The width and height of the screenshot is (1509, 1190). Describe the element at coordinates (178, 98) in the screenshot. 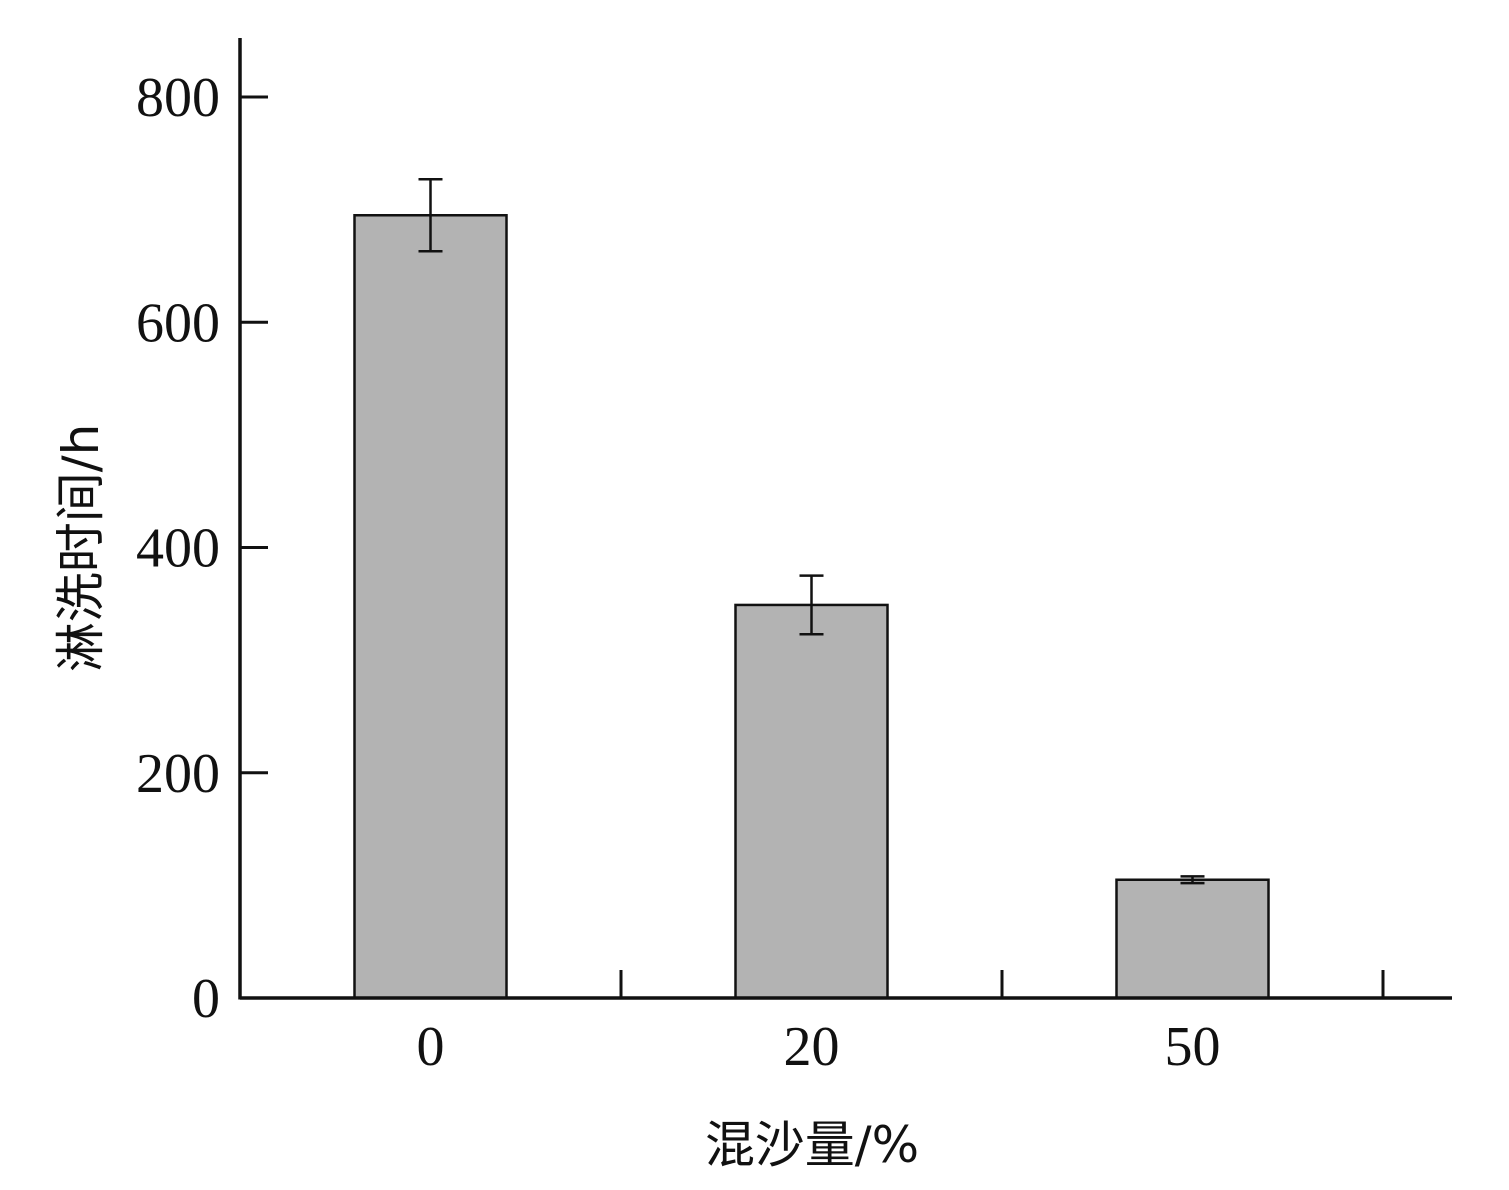

I see `y-tick-label-800: 800` at that location.